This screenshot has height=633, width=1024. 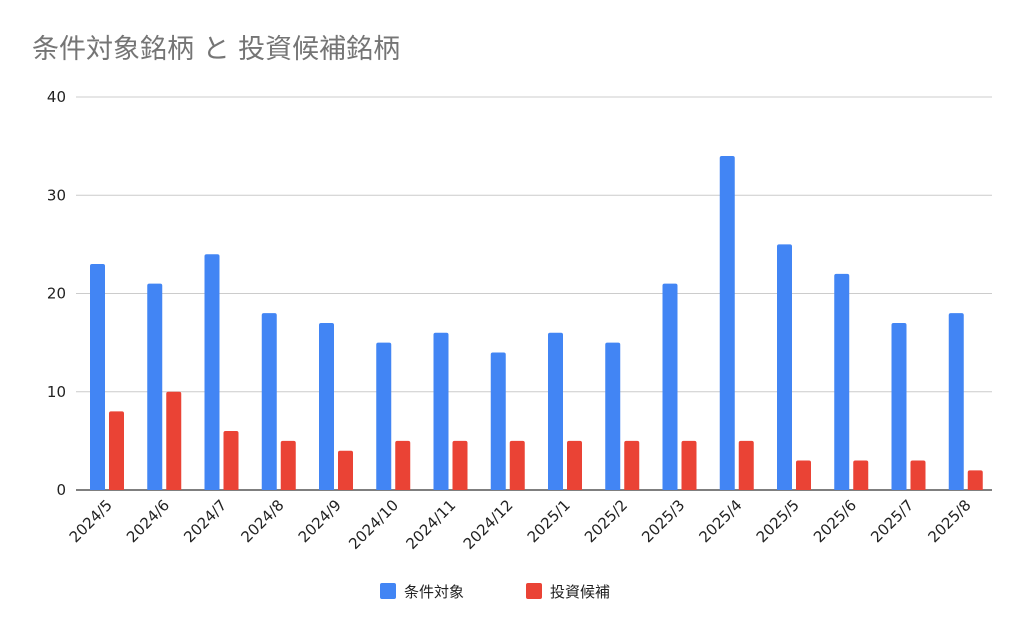 I want to click on legend: 条件対象 投資候補, so click(x=495, y=592).